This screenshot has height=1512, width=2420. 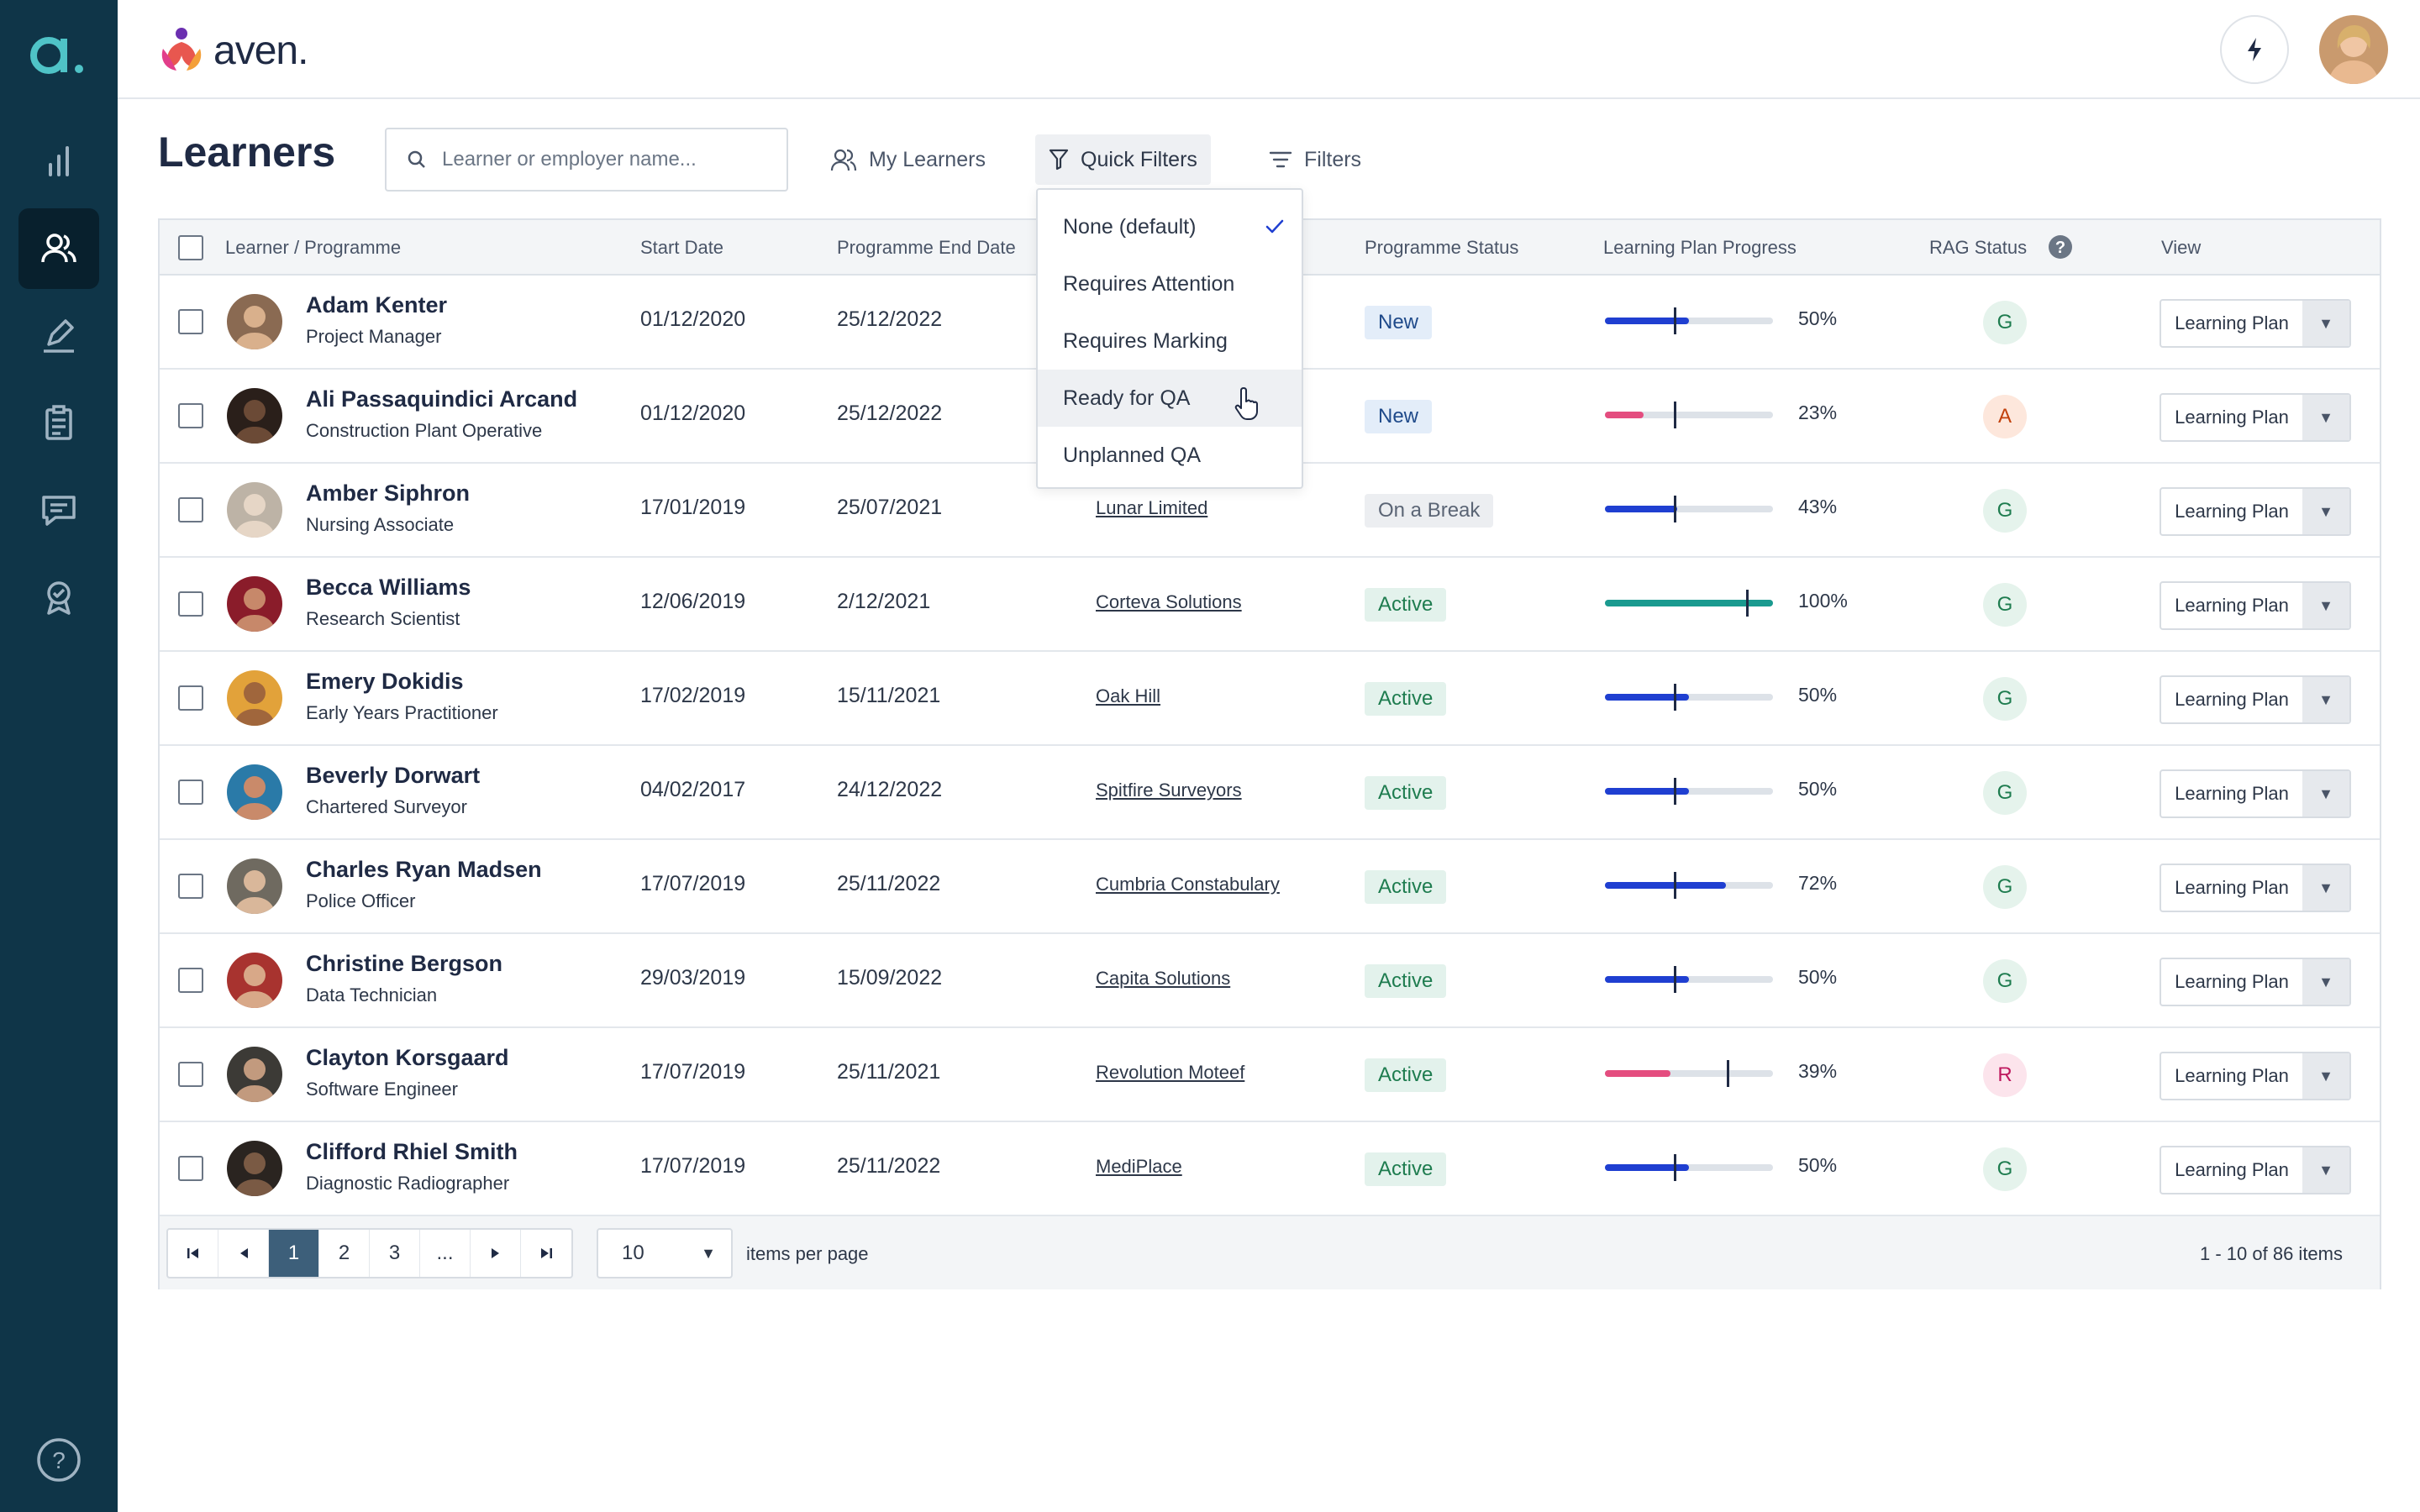 What do you see at coordinates (58, 510) in the screenshot?
I see `sidebar-item-messages` at bounding box center [58, 510].